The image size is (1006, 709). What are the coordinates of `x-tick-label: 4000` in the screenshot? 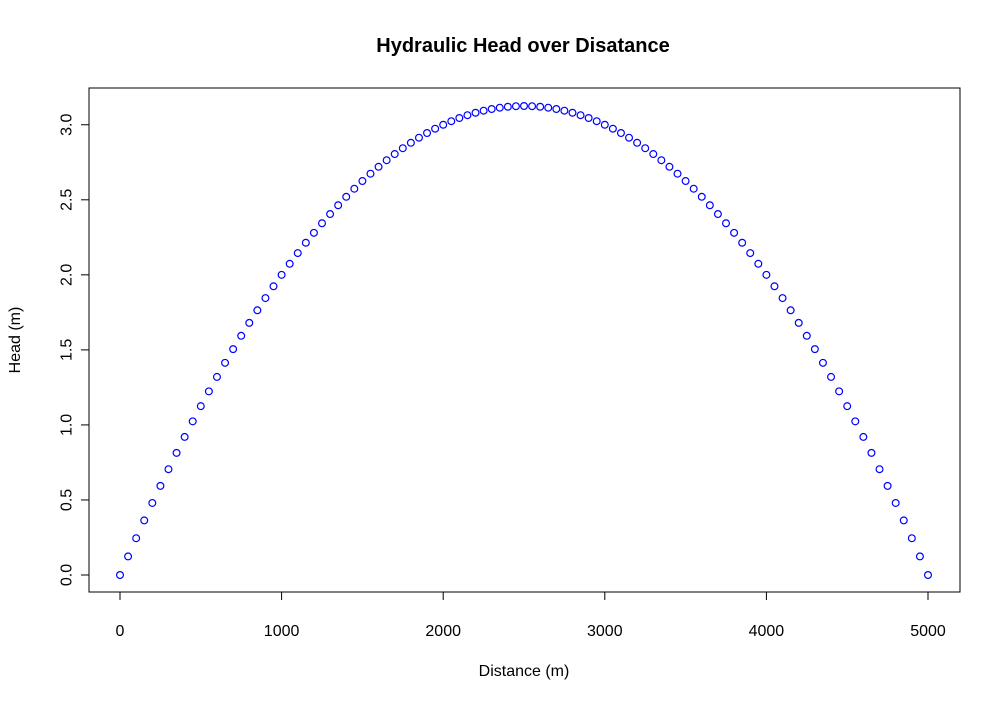 It's located at (767, 631).